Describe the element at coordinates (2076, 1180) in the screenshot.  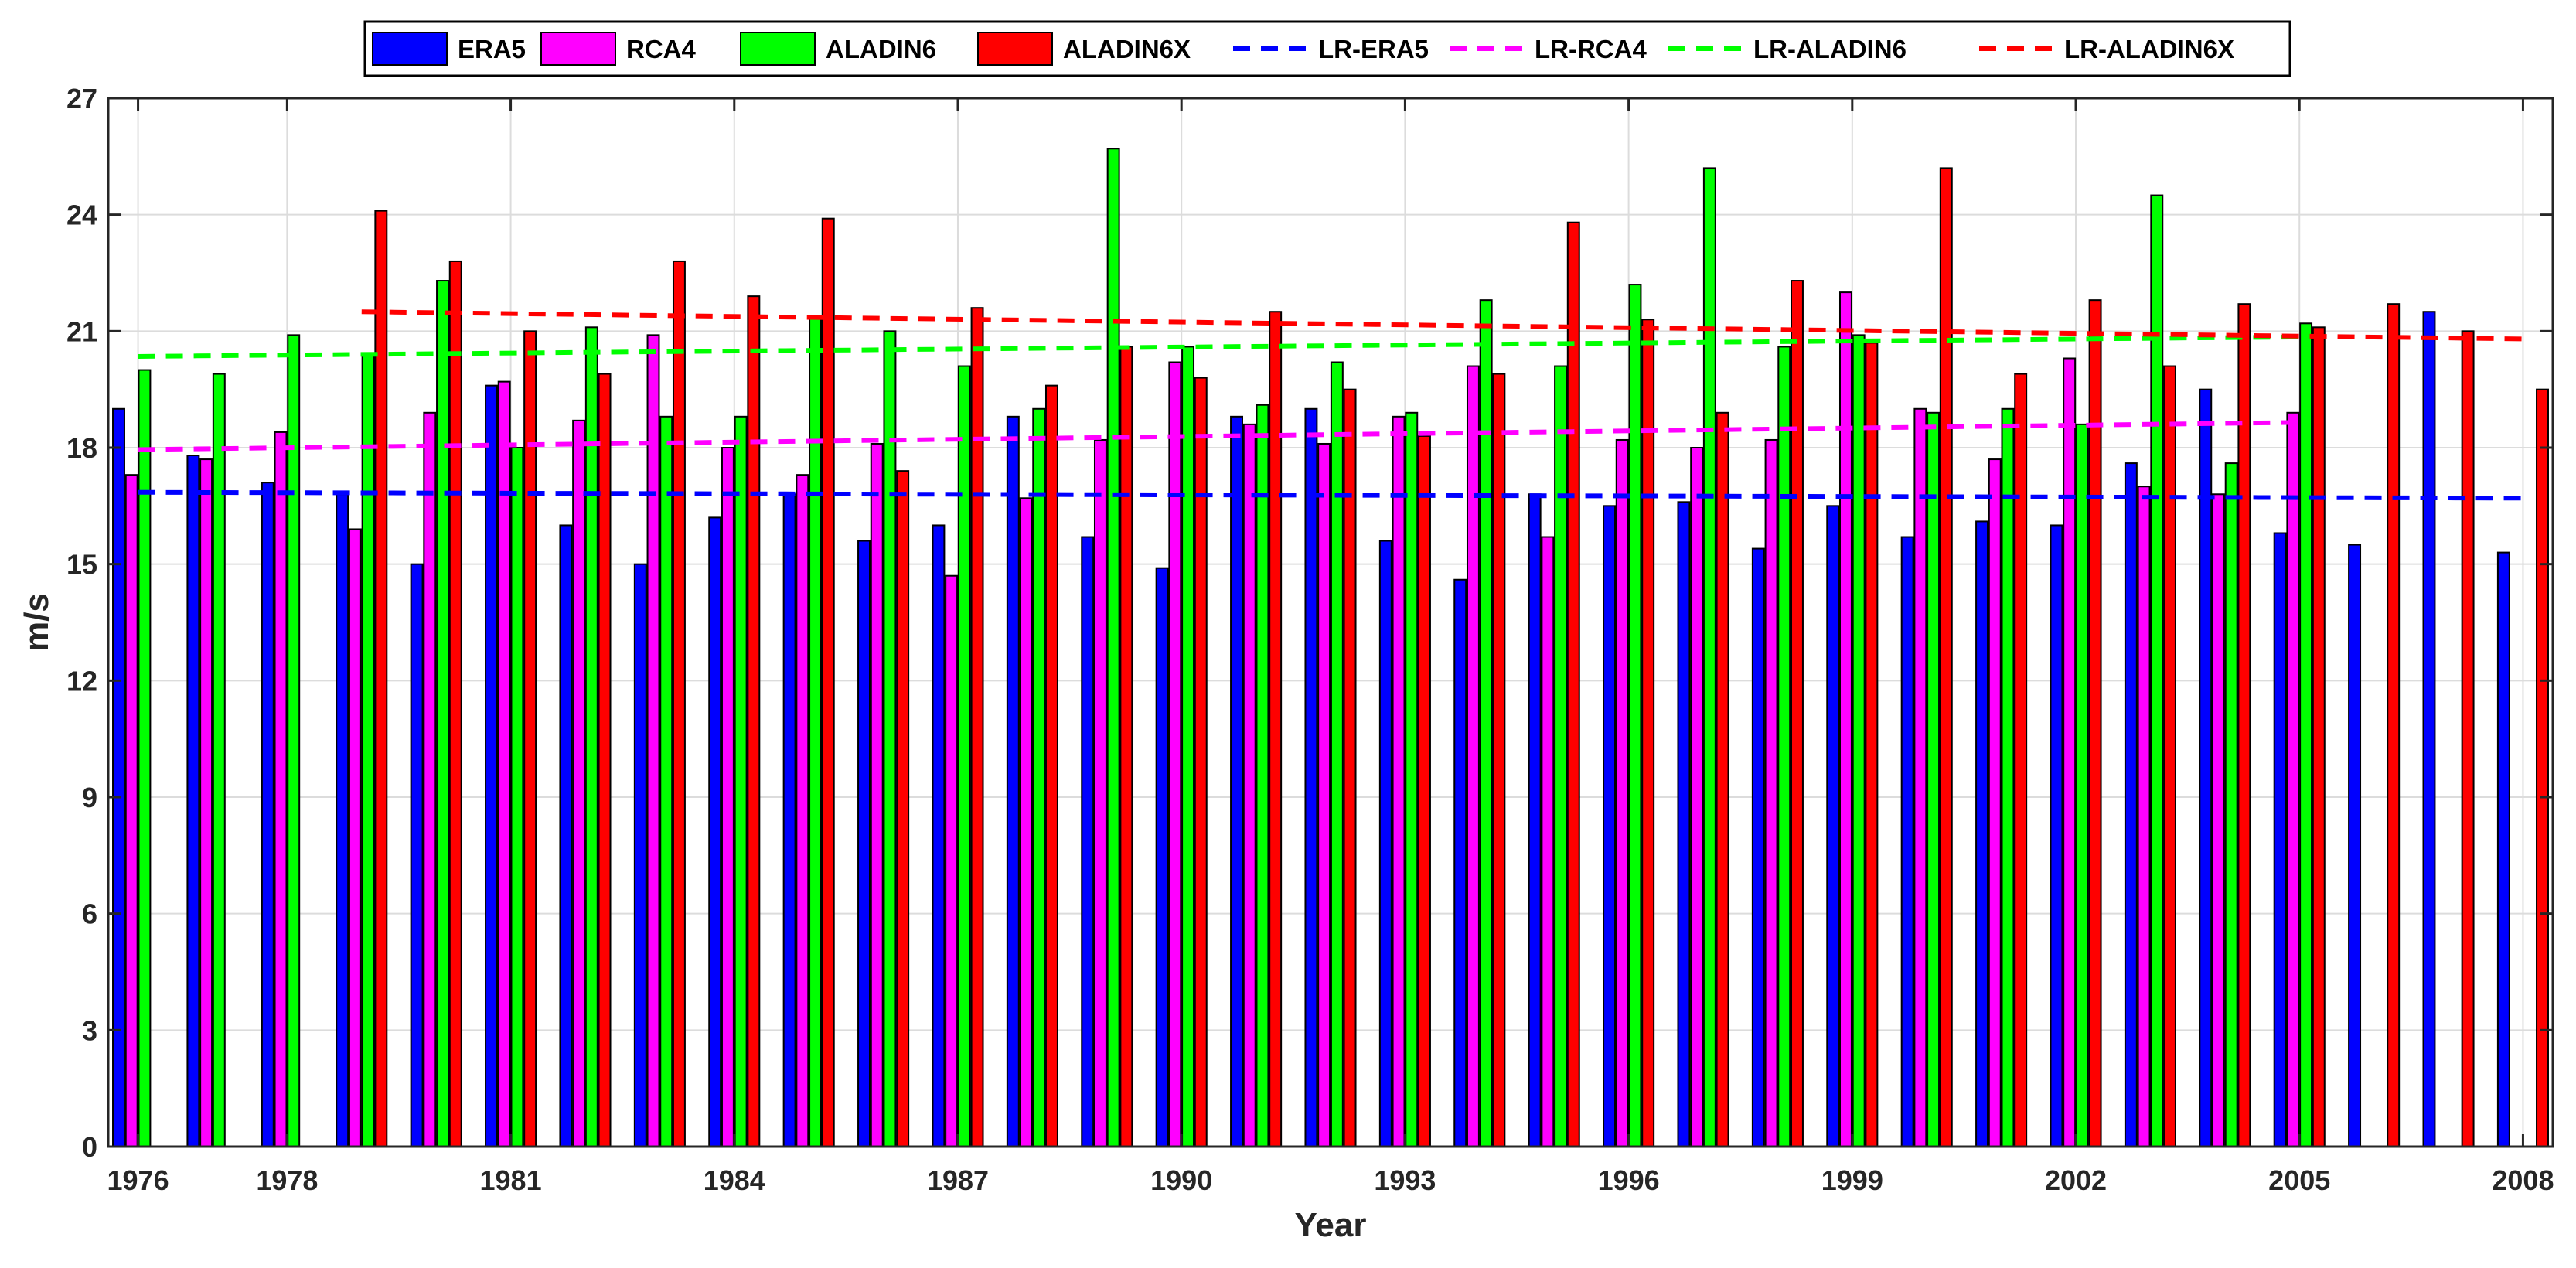
I see `x-tick-label: 2002` at that location.